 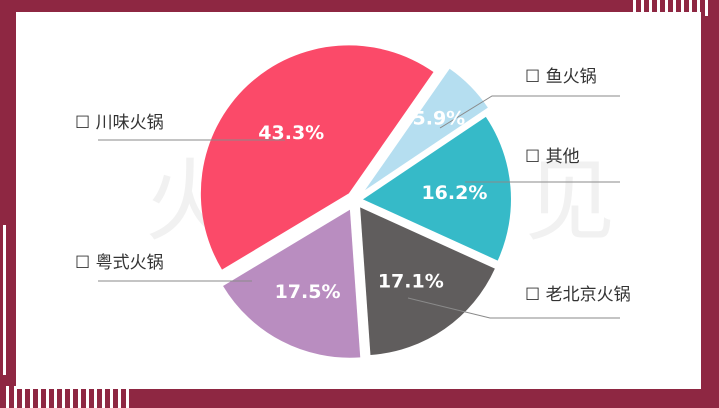 I want to click on category-label: ☐ 川味火锅, so click(x=119, y=123).